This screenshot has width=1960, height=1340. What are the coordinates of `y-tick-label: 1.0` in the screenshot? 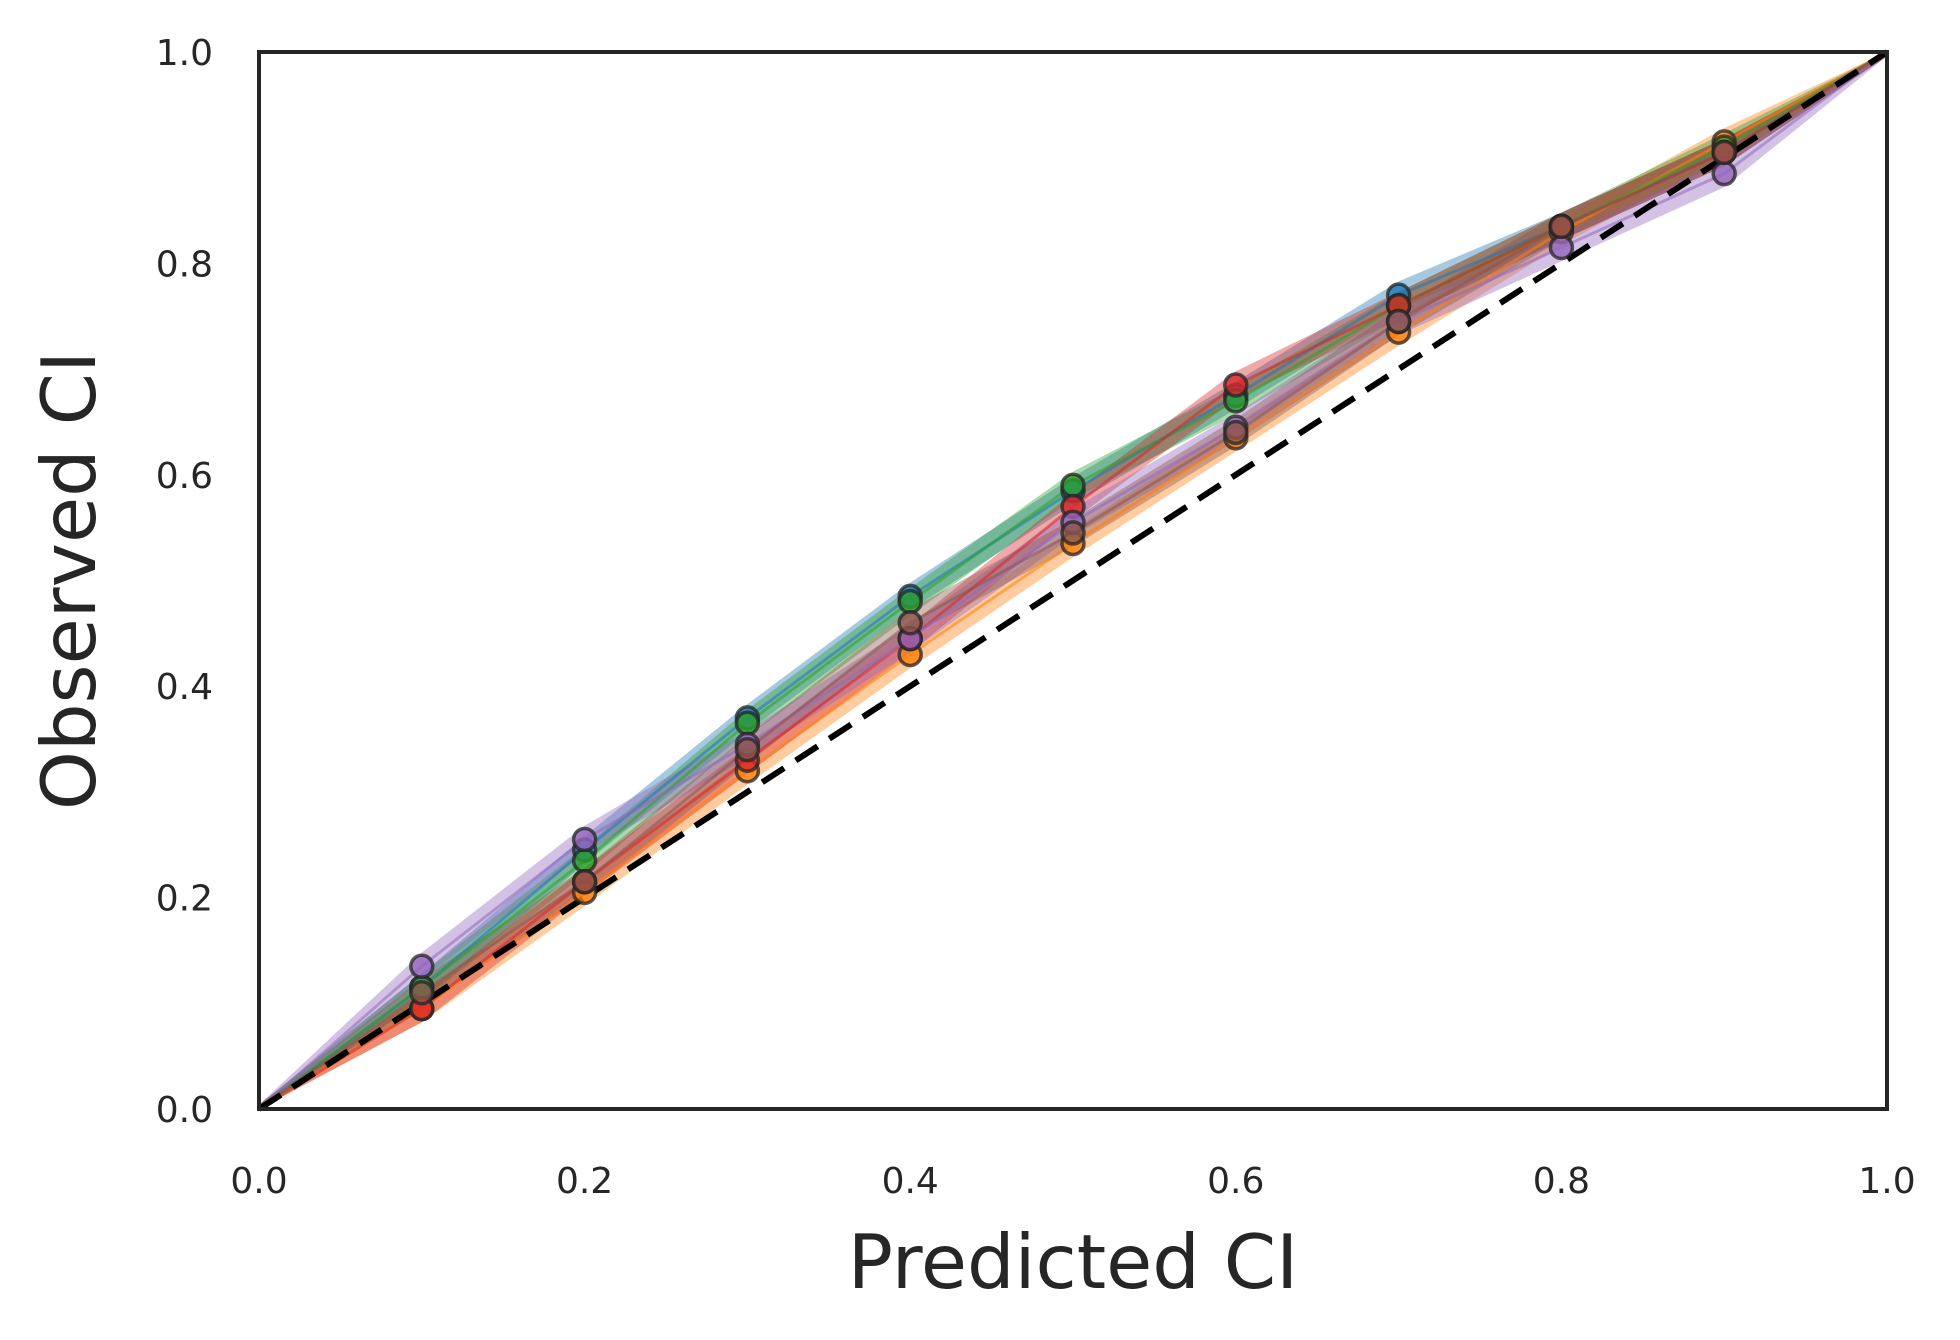 It's located at (184, 53).